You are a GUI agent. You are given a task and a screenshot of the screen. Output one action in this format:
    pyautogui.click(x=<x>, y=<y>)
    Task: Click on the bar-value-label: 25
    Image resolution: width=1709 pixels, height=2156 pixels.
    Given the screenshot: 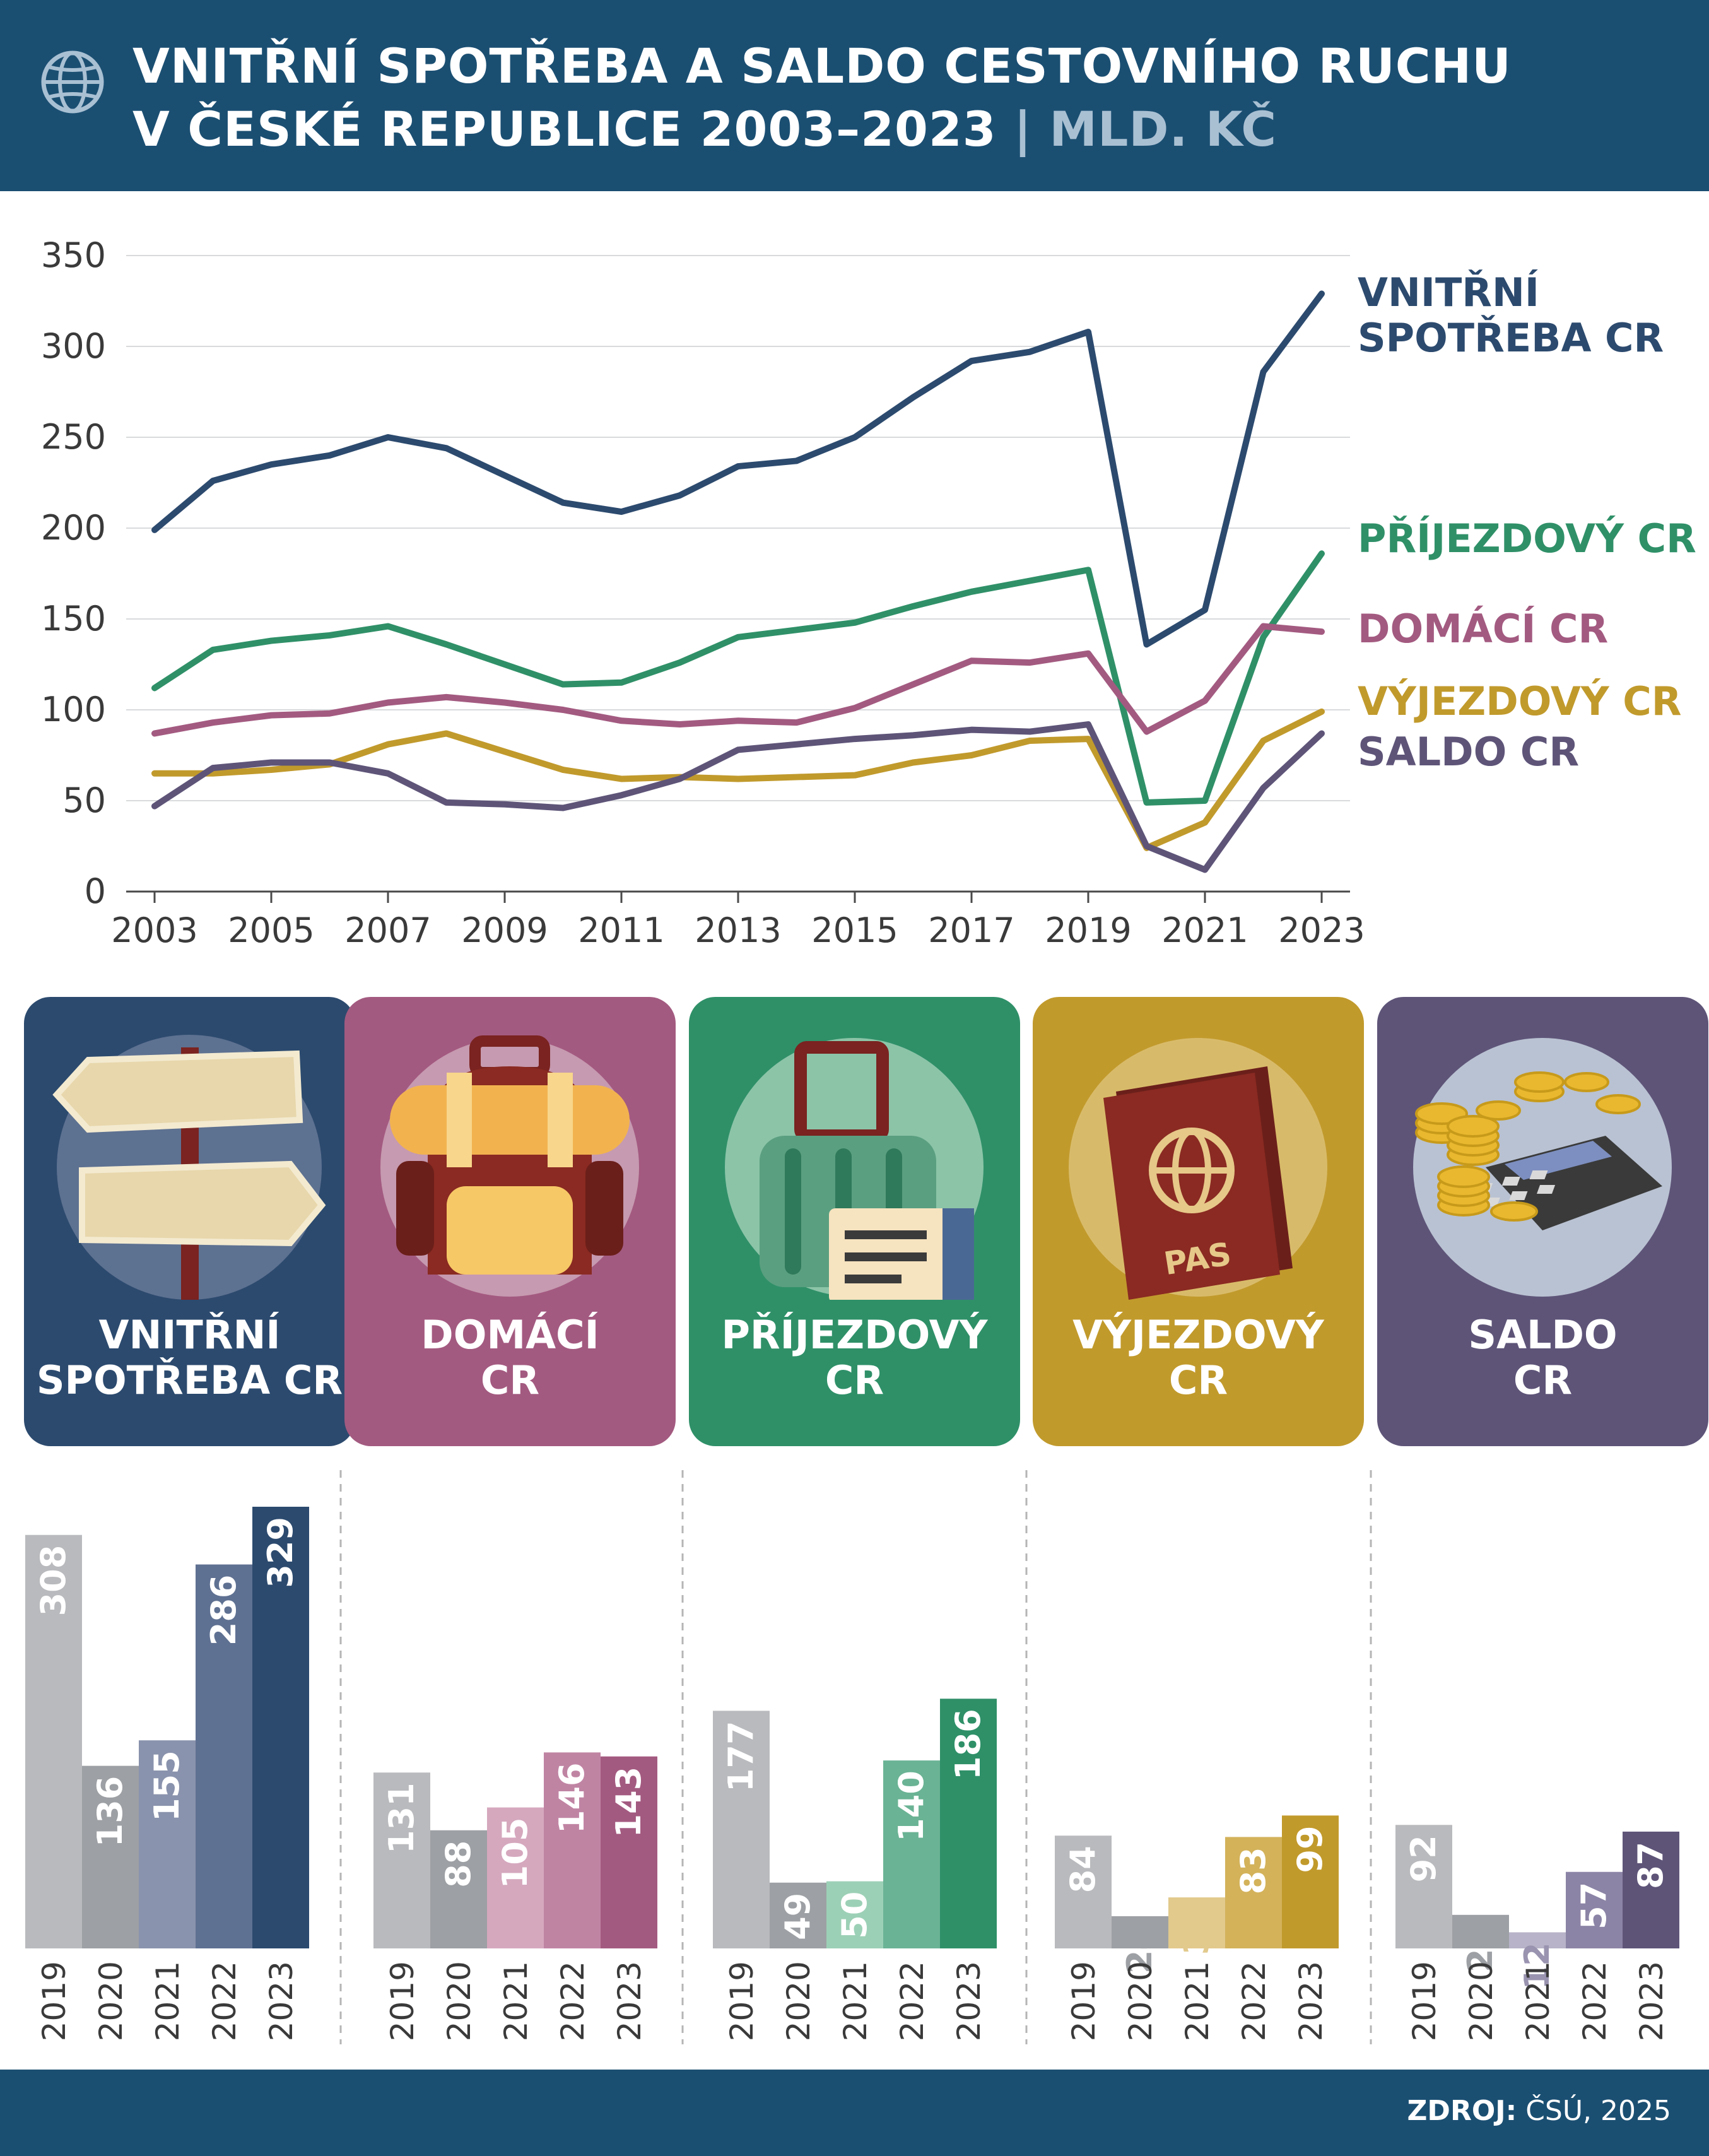 What is the action you would take?
    pyautogui.click(x=1480, y=1948)
    